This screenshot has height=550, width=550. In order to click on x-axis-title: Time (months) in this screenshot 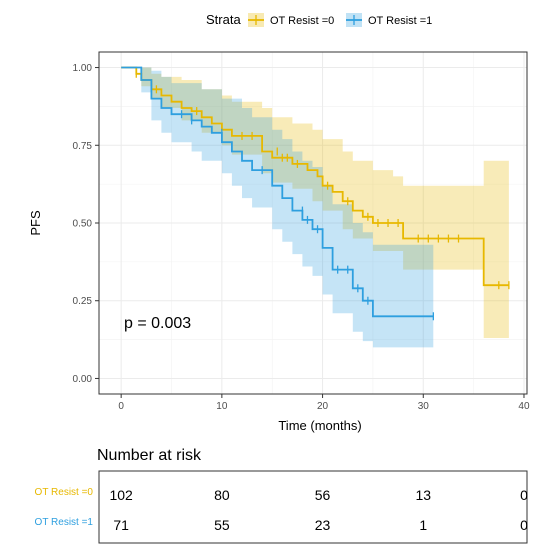, I will do `click(319, 425)`.